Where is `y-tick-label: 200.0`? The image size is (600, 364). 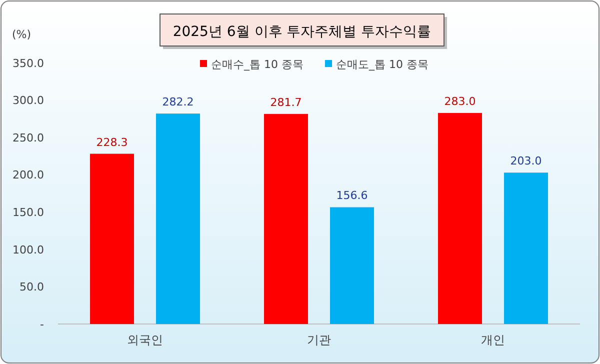 y-tick-label: 200.0 is located at coordinates (28, 175).